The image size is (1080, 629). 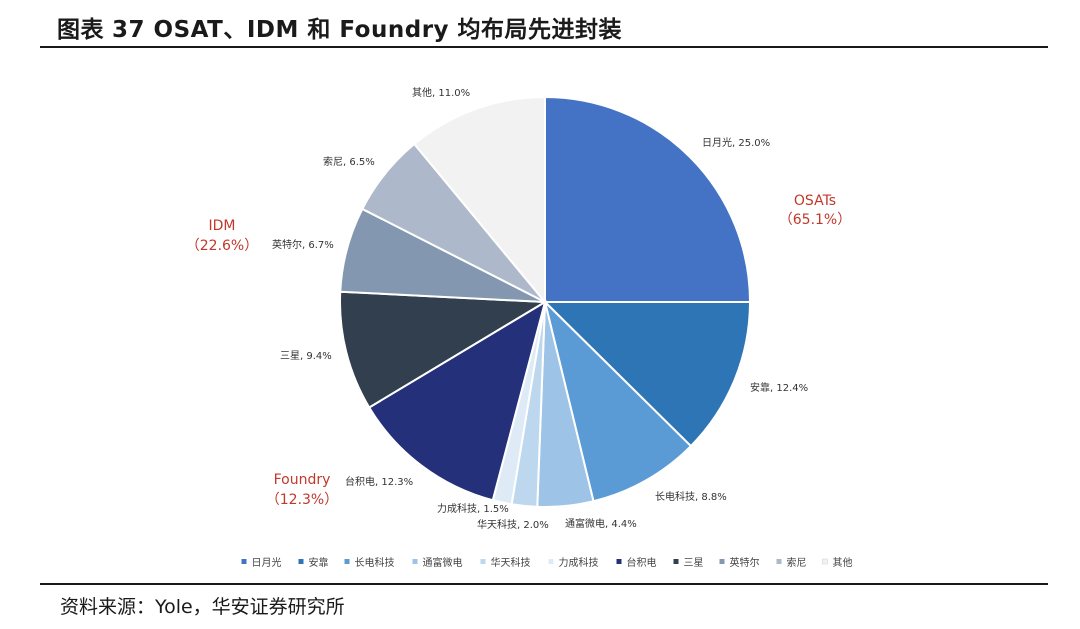 I want to click on source-note: 资料来源：Yole，华安证券研究所, so click(x=202, y=607).